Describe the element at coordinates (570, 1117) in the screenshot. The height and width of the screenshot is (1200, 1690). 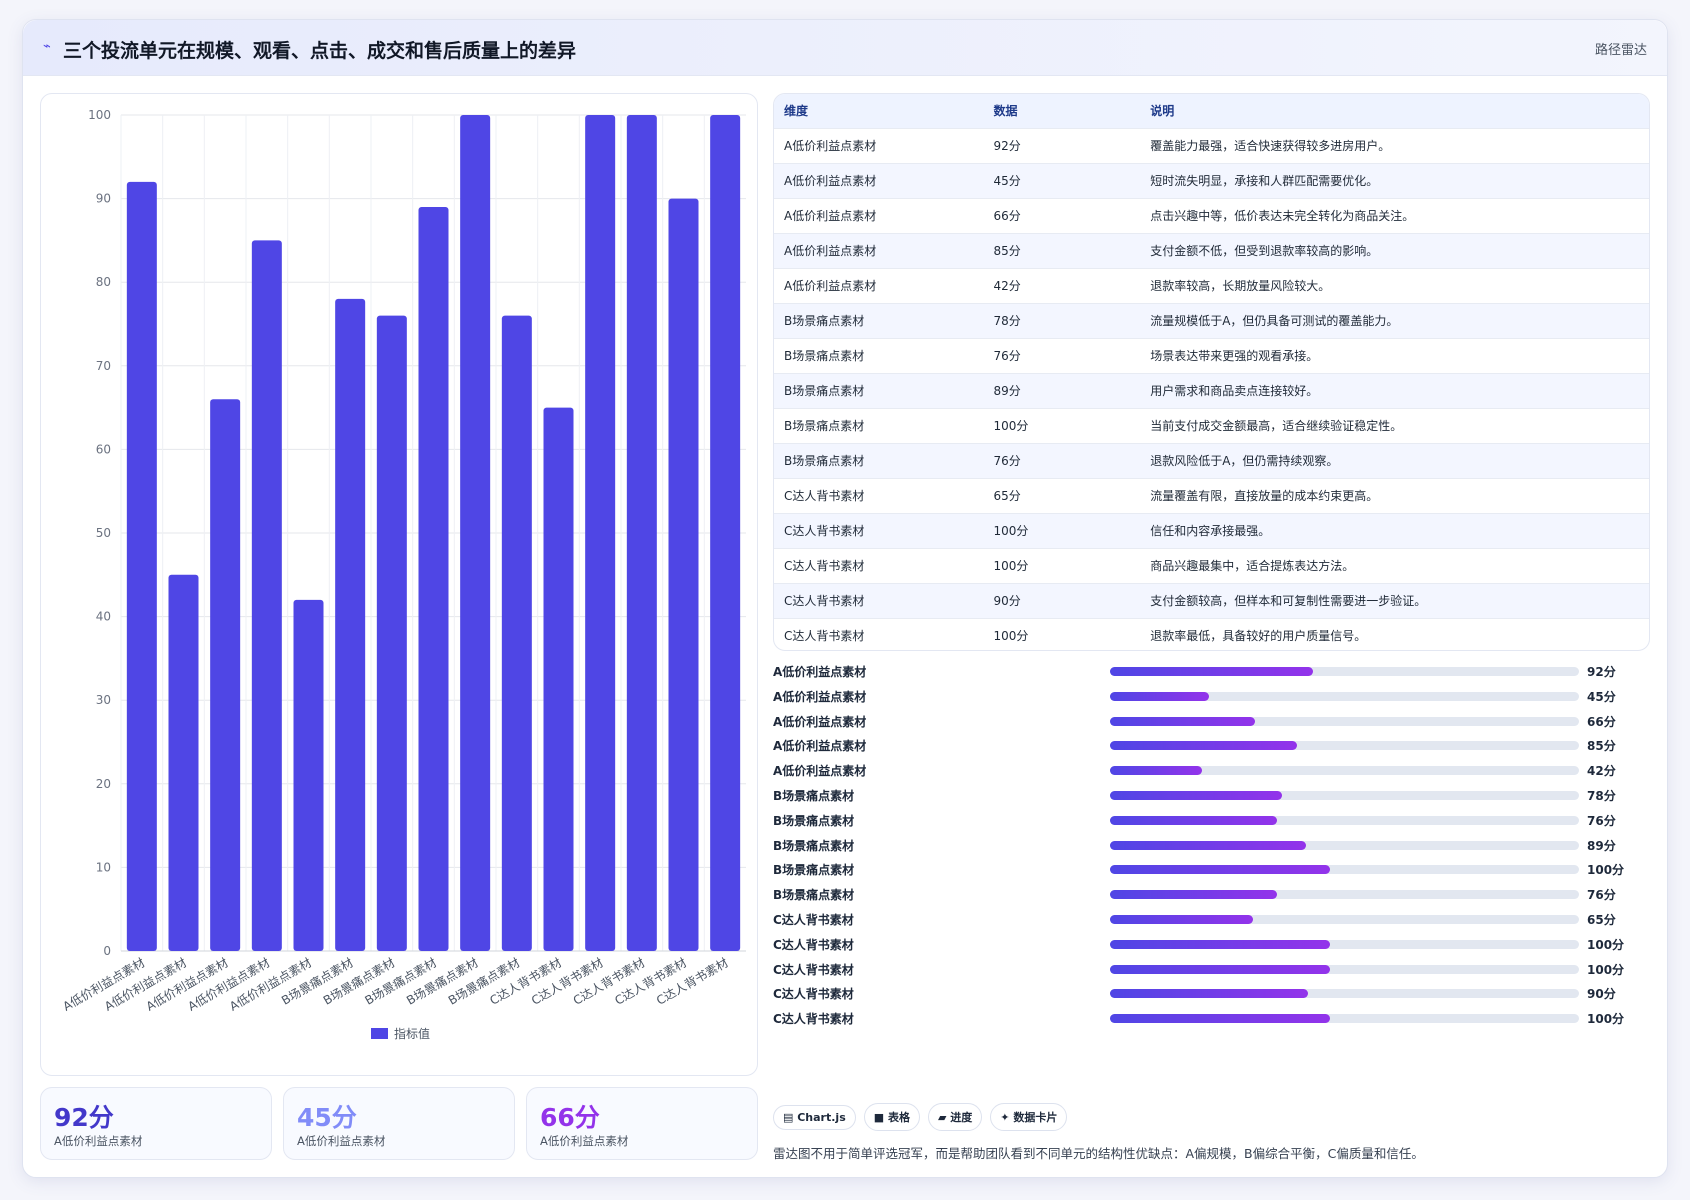
I see `kpi-value: 66分` at that location.